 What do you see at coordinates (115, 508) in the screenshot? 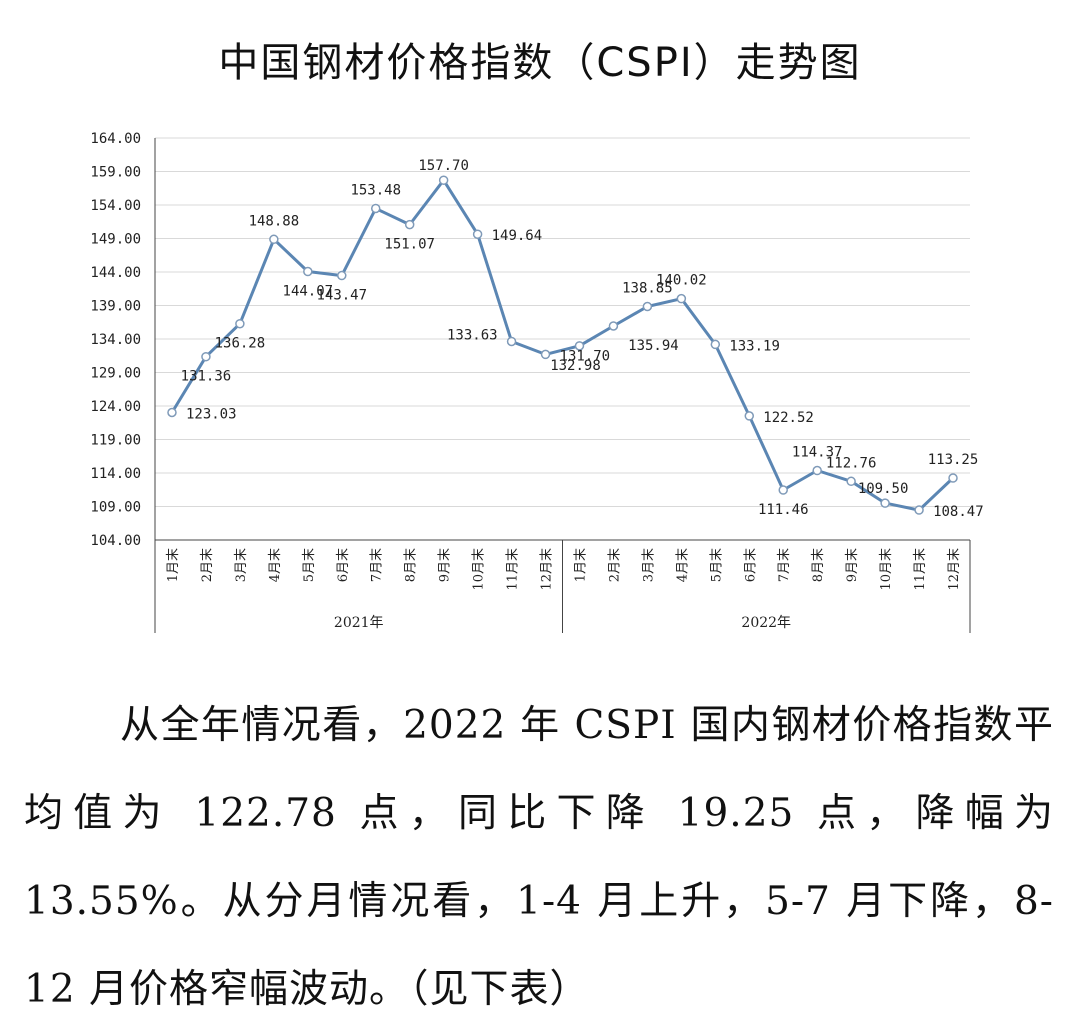
I see `y-tick-label: 109.00` at bounding box center [115, 508].